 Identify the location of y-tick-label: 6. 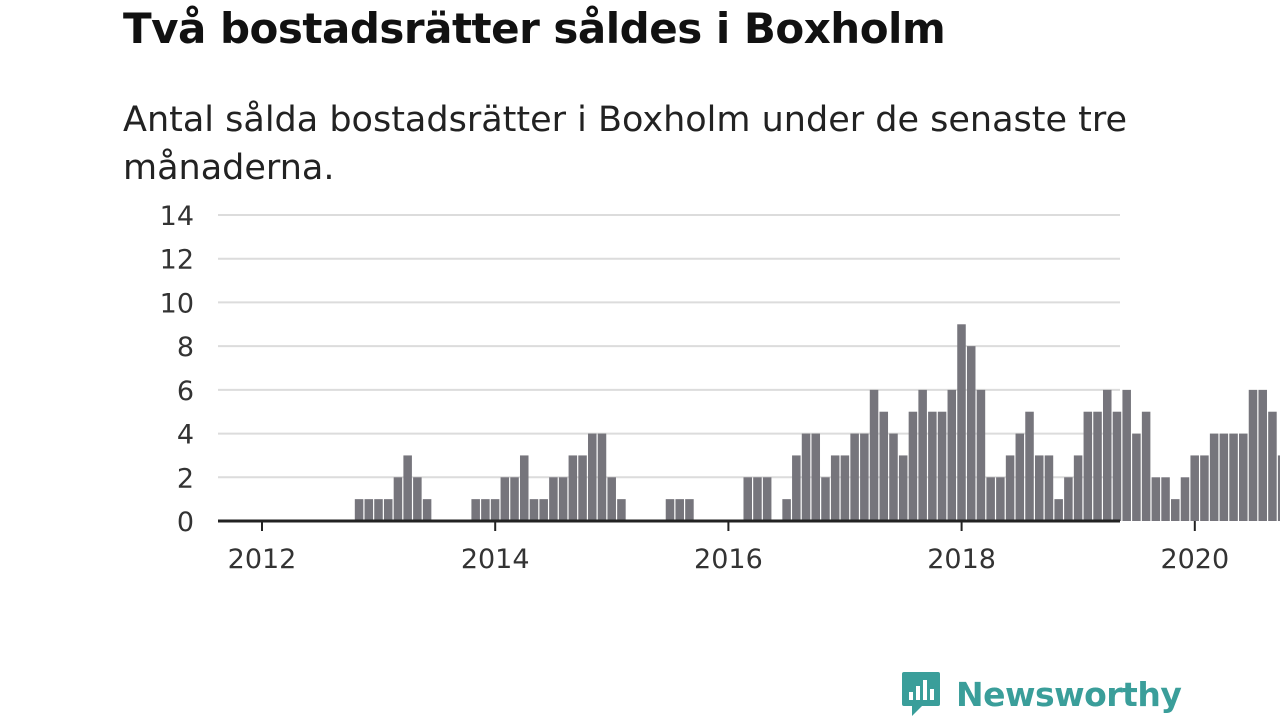
(185, 391).